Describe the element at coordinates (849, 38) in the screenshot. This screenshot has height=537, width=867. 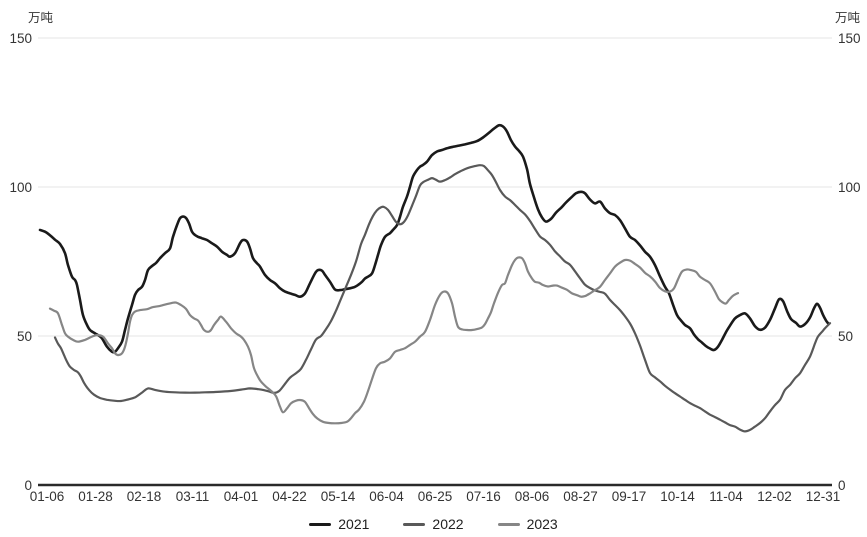
I see `y-tick-right-150: 150` at that location.